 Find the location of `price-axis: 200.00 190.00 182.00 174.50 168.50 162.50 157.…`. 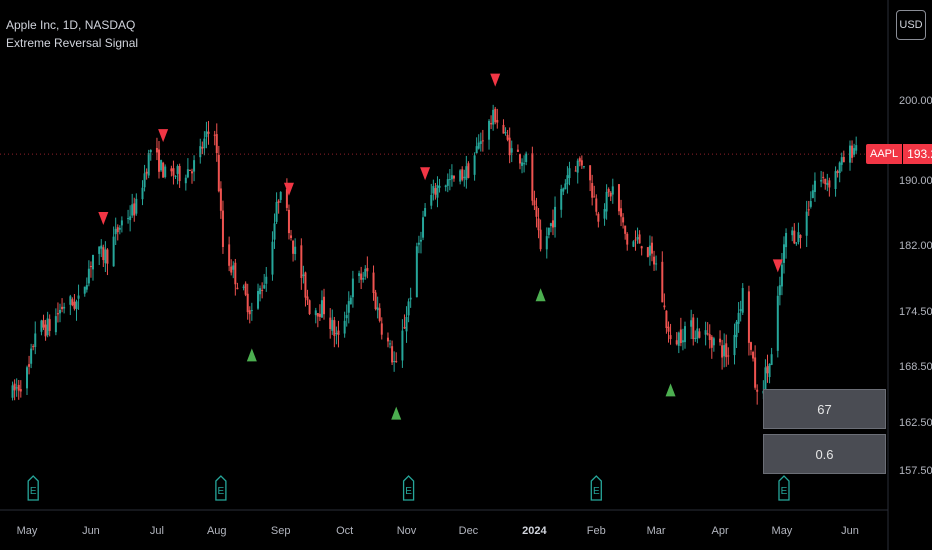

price-axis: 200.00 190.00 182.00 174.50 168.50 162.50 157.… is located at coordinates (915, 286).